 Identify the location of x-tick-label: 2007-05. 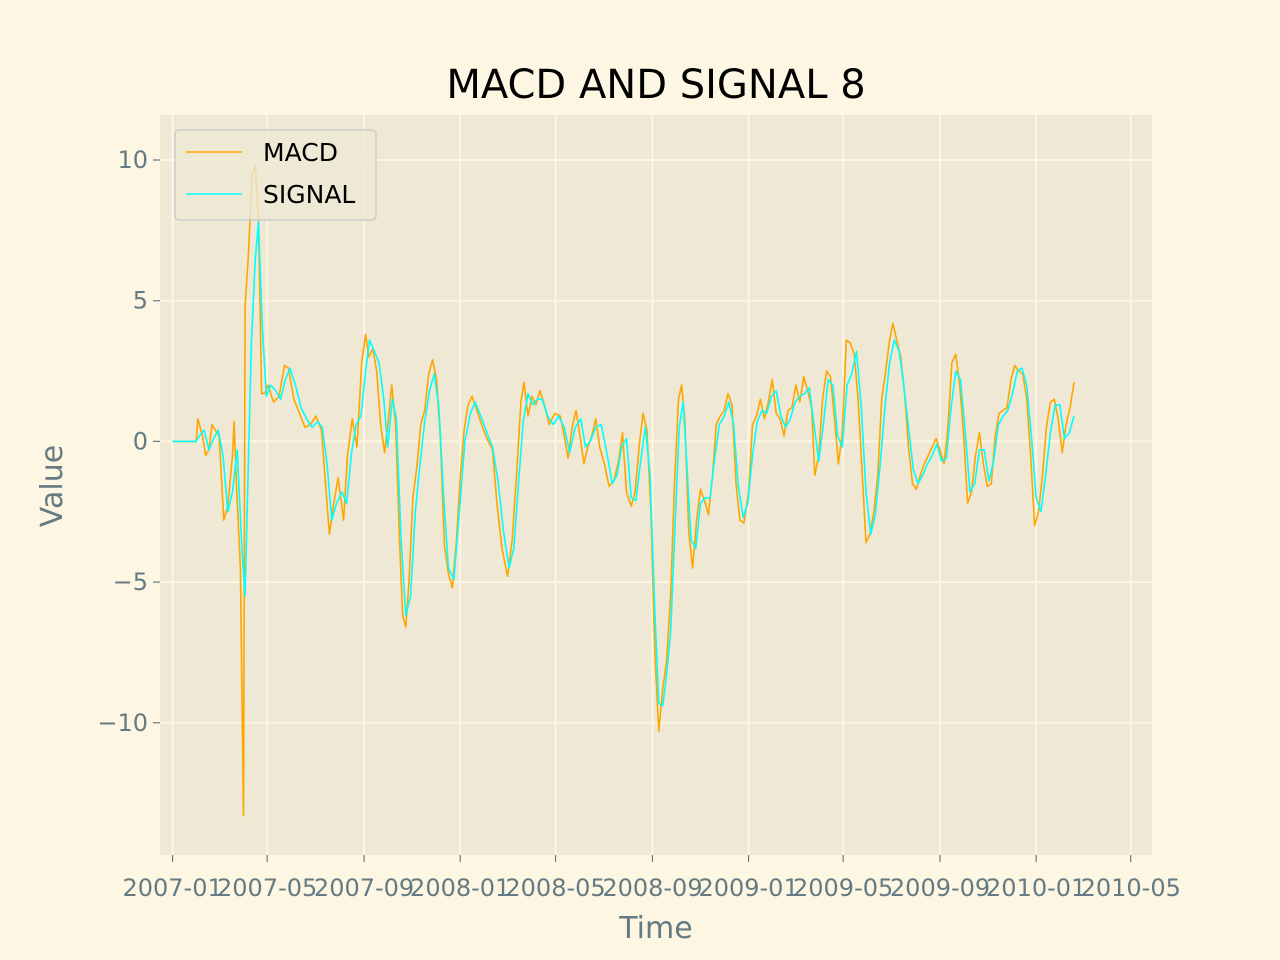
(267, 888).